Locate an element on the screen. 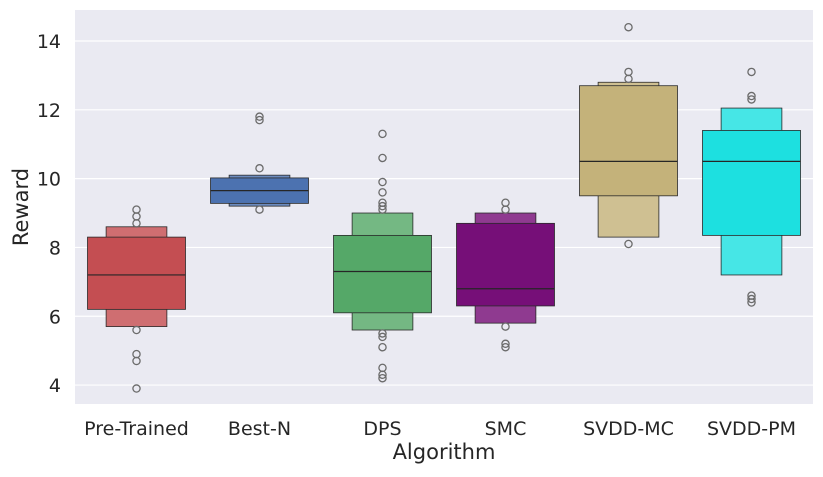  boxen-pre-trained is located at coordinates (136, 299).